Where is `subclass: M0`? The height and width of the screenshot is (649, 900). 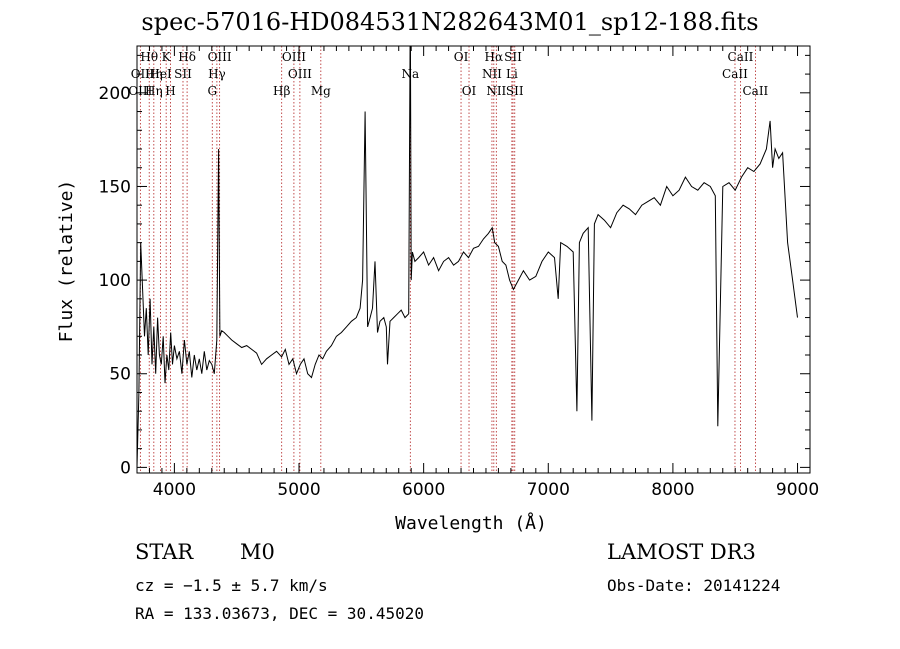 subclass: M0 is located at coordinates (257, 552).